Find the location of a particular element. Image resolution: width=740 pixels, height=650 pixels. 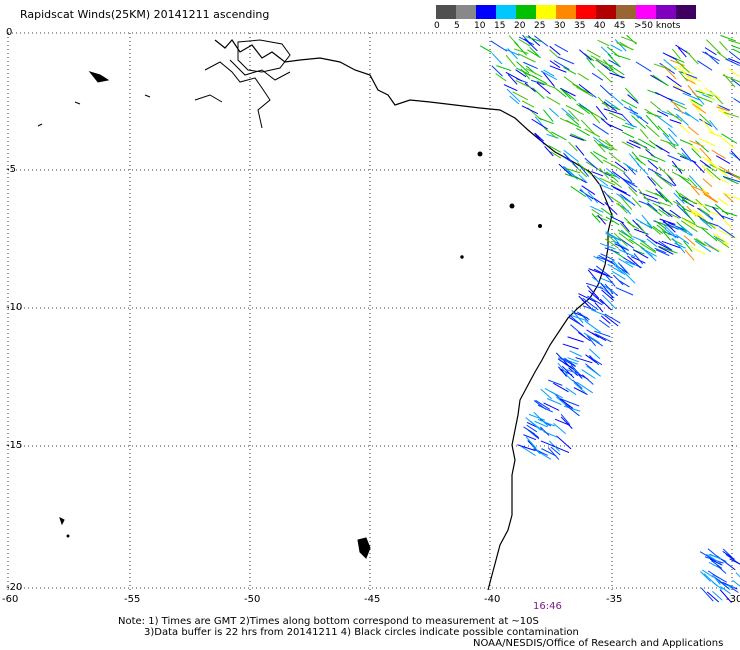

wind-speed-color-scale: 0 5 10 15 20 25 30 35 40 45 >50 knots is located at coordinates (565, 20).